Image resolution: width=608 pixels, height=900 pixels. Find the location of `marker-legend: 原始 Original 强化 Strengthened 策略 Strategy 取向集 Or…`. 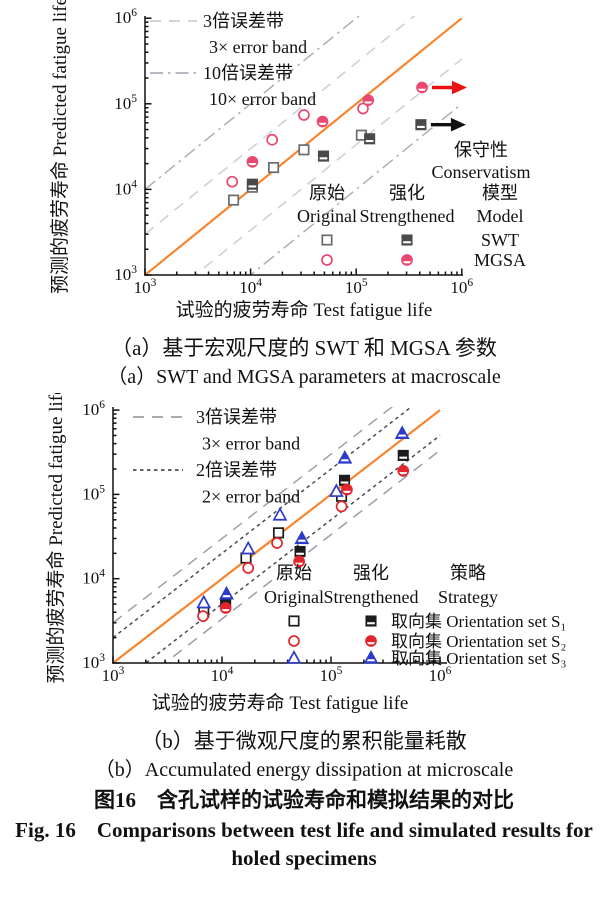

marker-legend: 原始 Original 强化 Strengthened 策略 Strategy 取向集 Or… is located at coordinates (415, 615).